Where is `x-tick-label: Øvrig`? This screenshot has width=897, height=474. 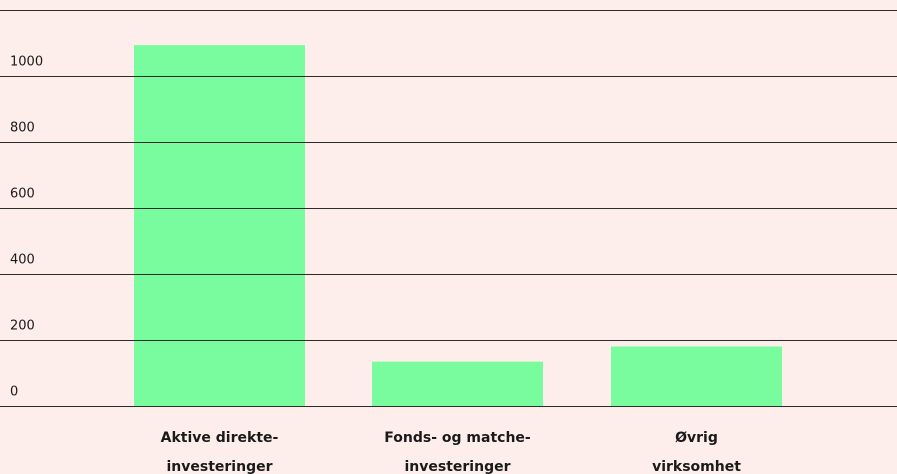
x-tick-label: Øvrig is located at coordinates (696, 438).